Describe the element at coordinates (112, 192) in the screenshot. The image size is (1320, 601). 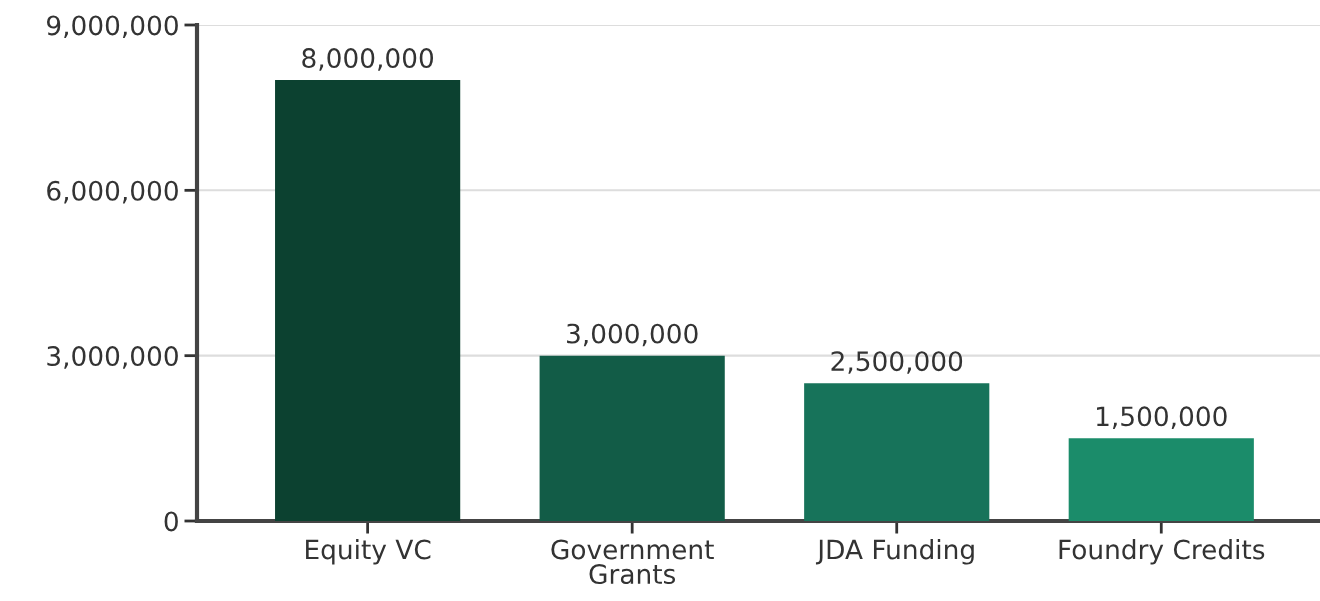
I see `y-tick-label: 6,000,000` at that location.